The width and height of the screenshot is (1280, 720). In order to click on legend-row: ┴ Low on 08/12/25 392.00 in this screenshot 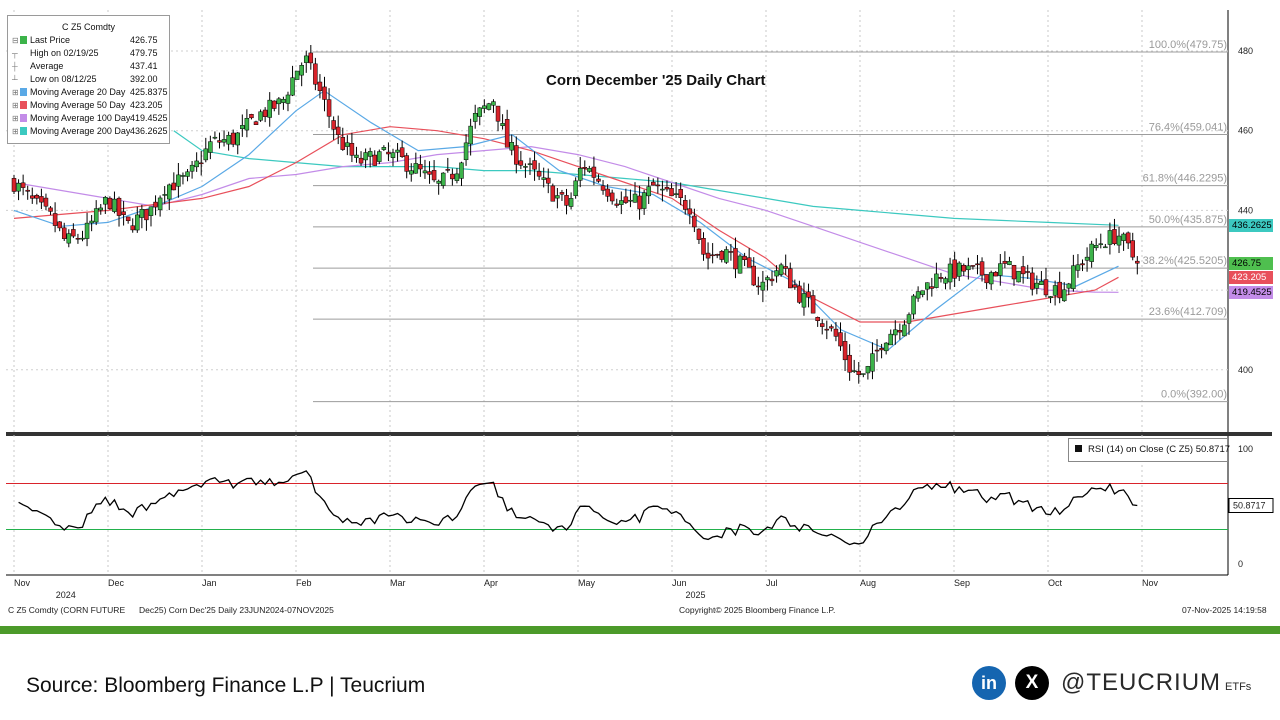, I will do `click(88, 79)`.